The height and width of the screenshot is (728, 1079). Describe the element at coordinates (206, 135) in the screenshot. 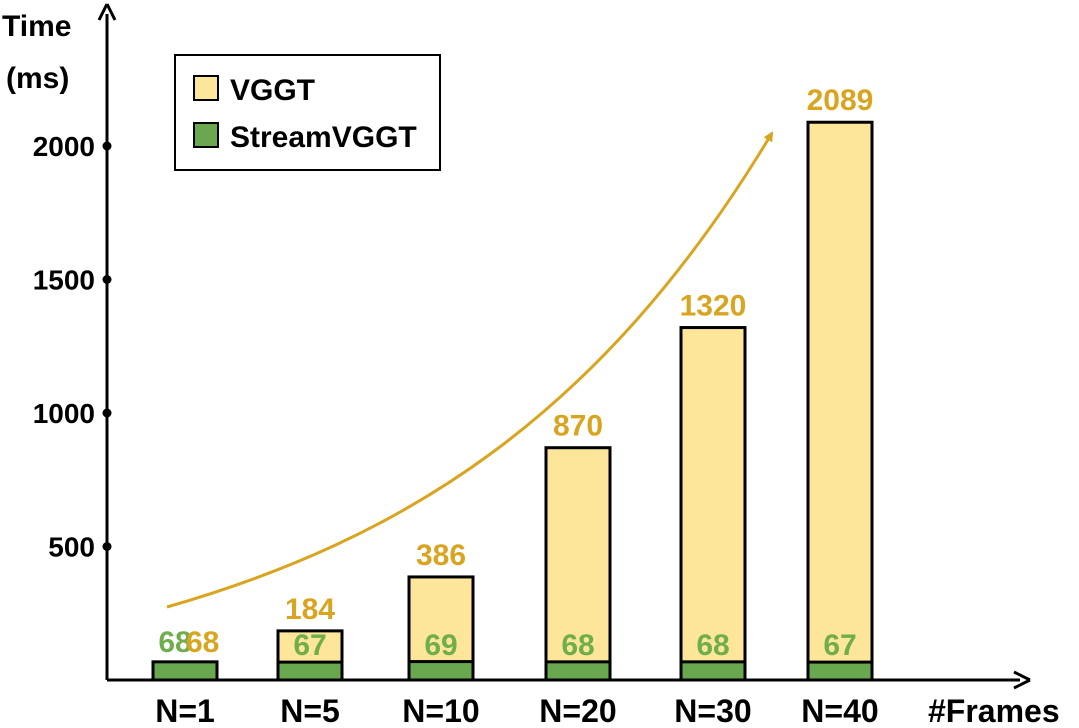

I see `legend-swatch-streamvggt` at that location.